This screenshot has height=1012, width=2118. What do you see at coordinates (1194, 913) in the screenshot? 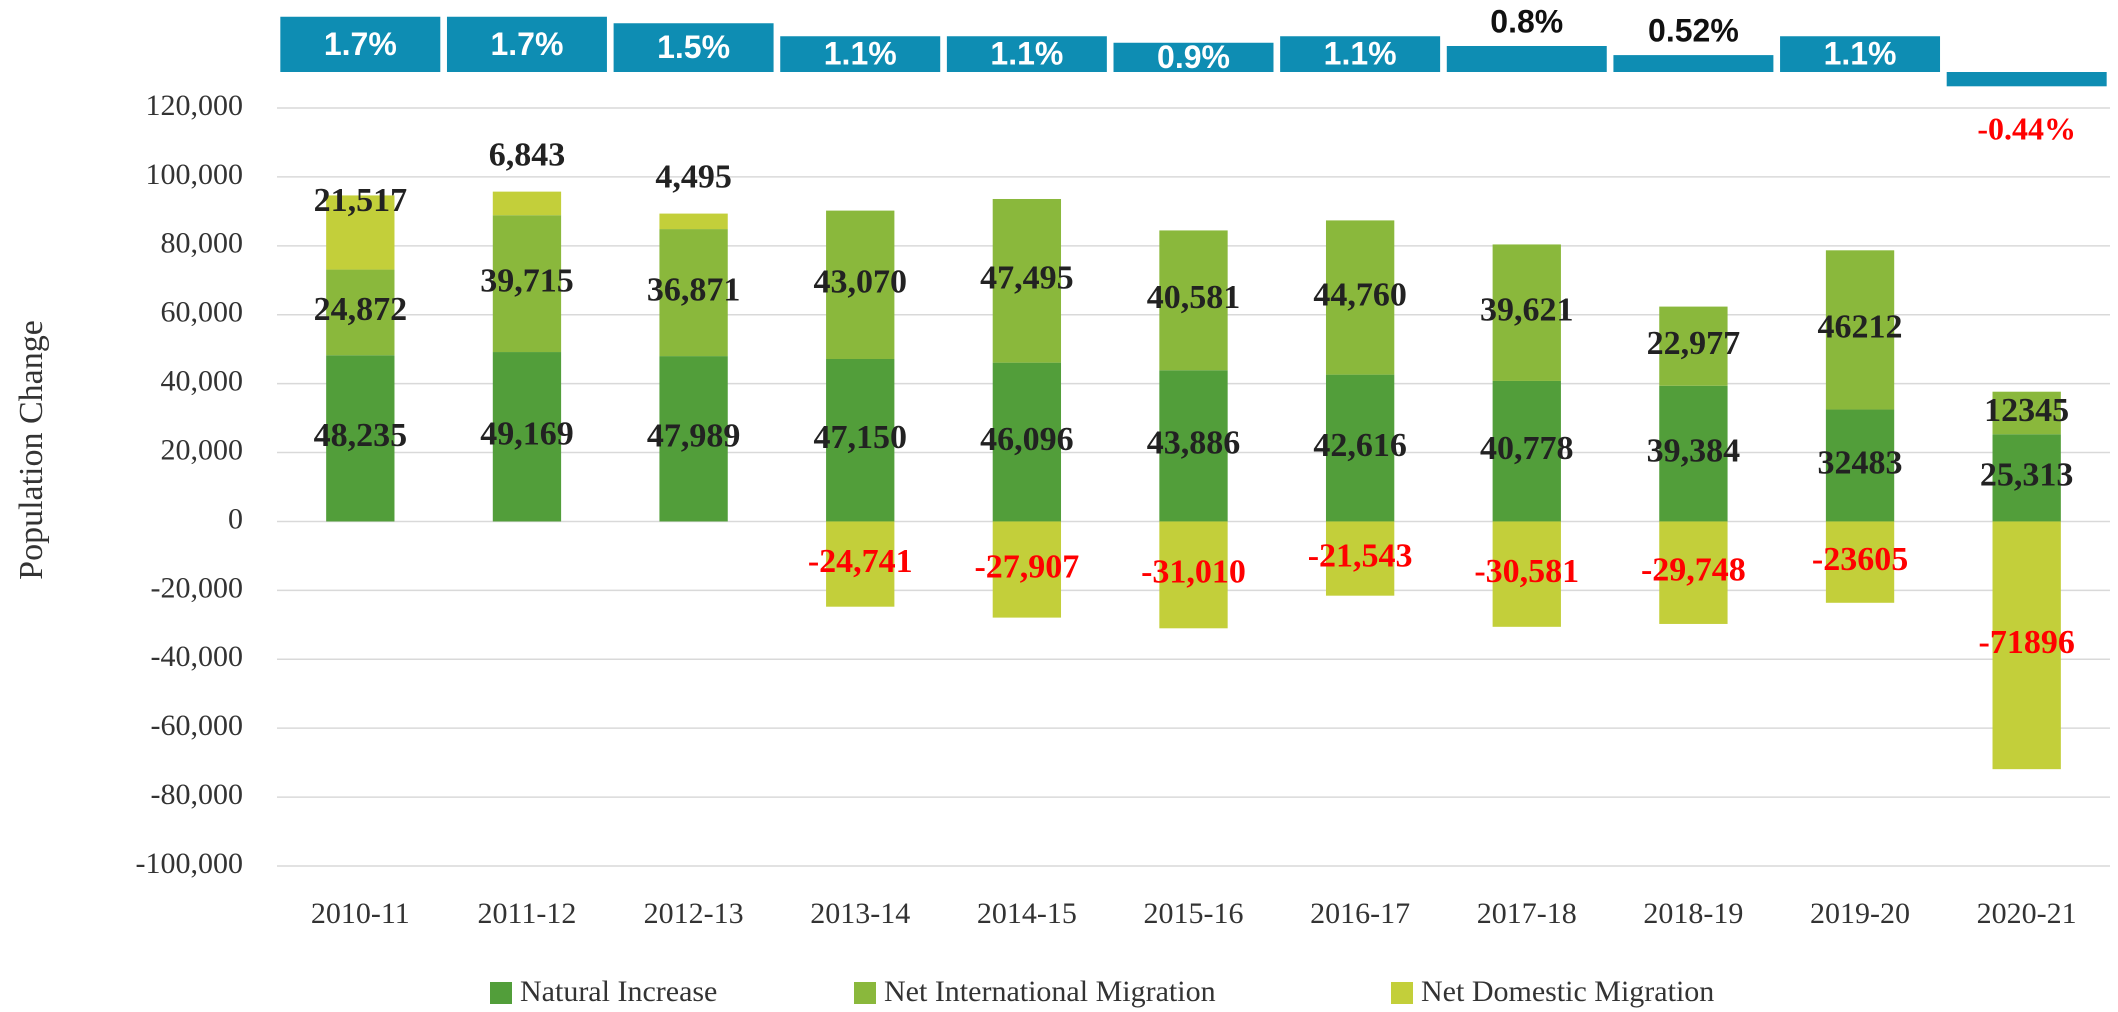
I see `x-tick-label: 2015-16` at bounding box center [1194, 913].